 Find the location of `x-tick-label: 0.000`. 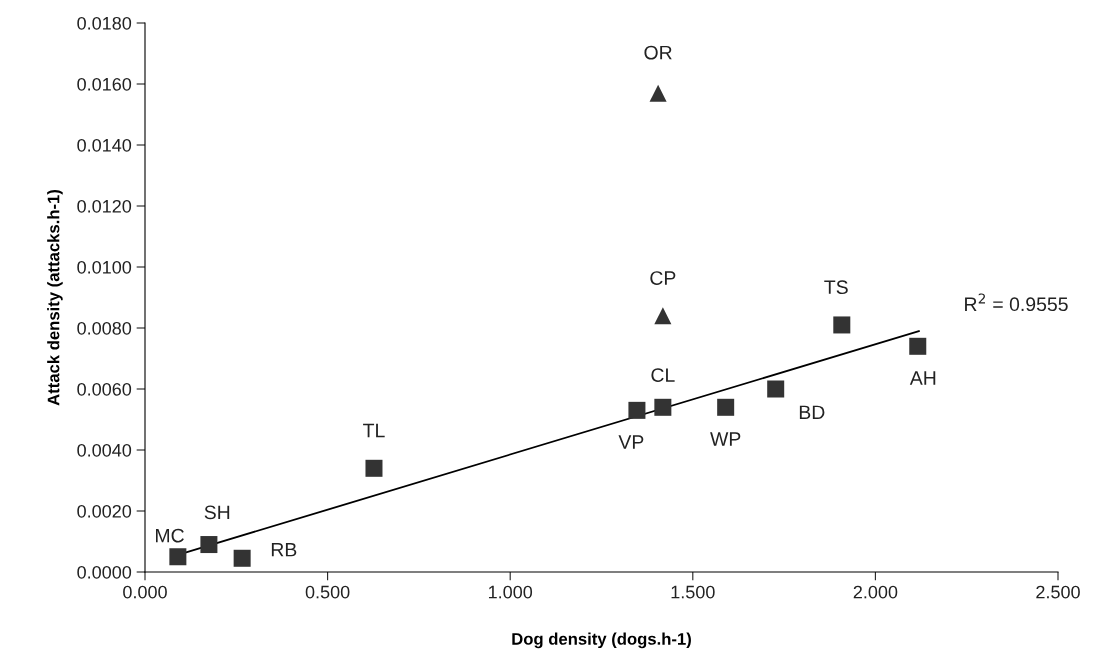

x-tick-label: 0.000 is located at coordinates (145, 592).